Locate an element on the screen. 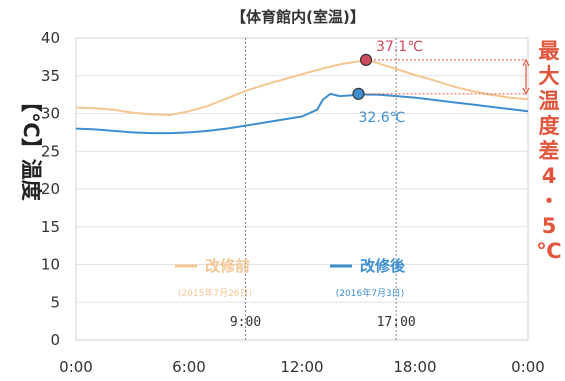  legend-label: 改修前 is located at coordinates (227, 266).